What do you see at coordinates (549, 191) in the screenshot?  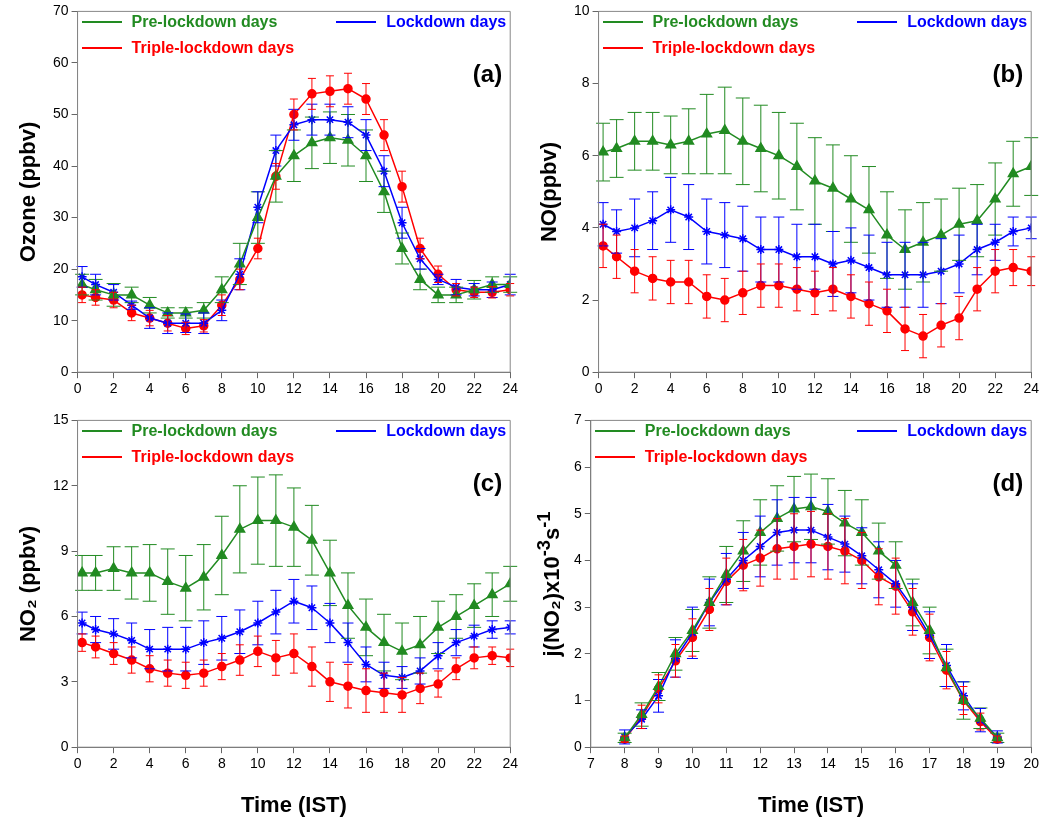 I see `y-axis-title: NO(ppbv)` at bounding box center [549, 191].